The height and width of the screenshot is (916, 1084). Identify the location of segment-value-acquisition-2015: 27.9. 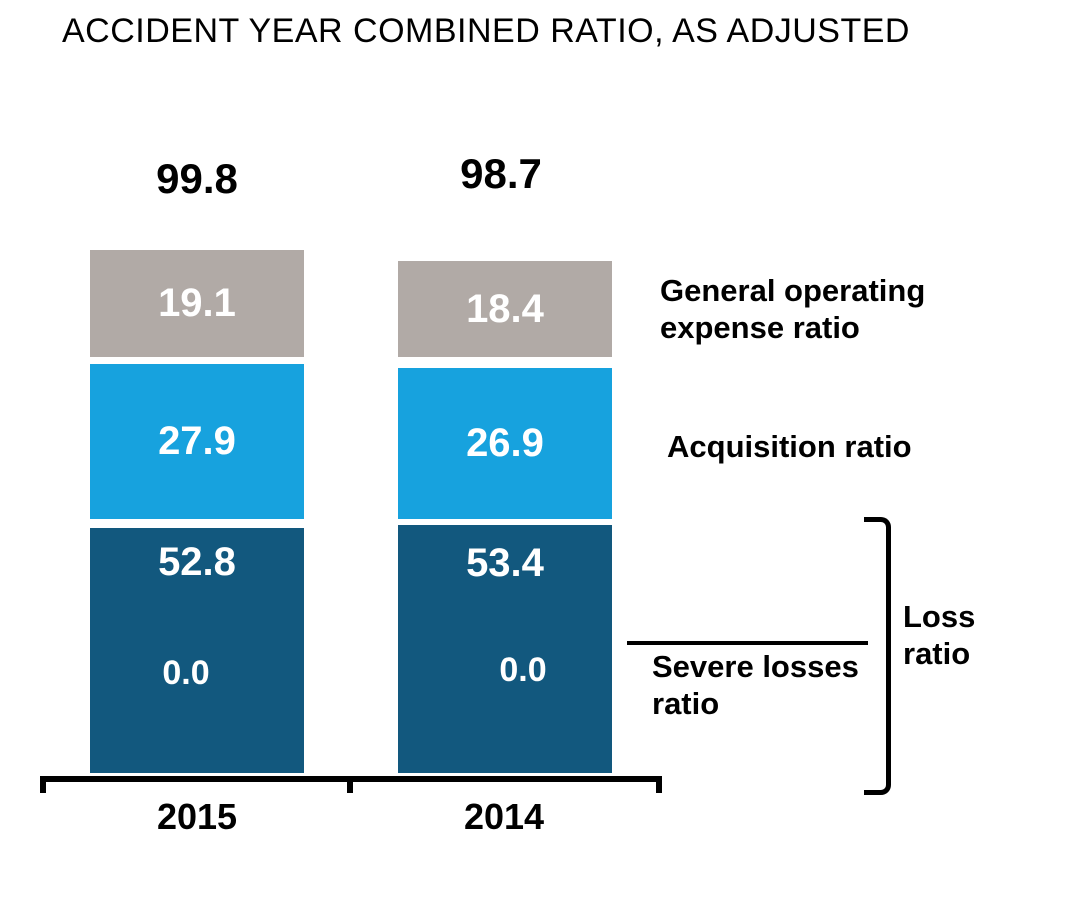
(197, 441).